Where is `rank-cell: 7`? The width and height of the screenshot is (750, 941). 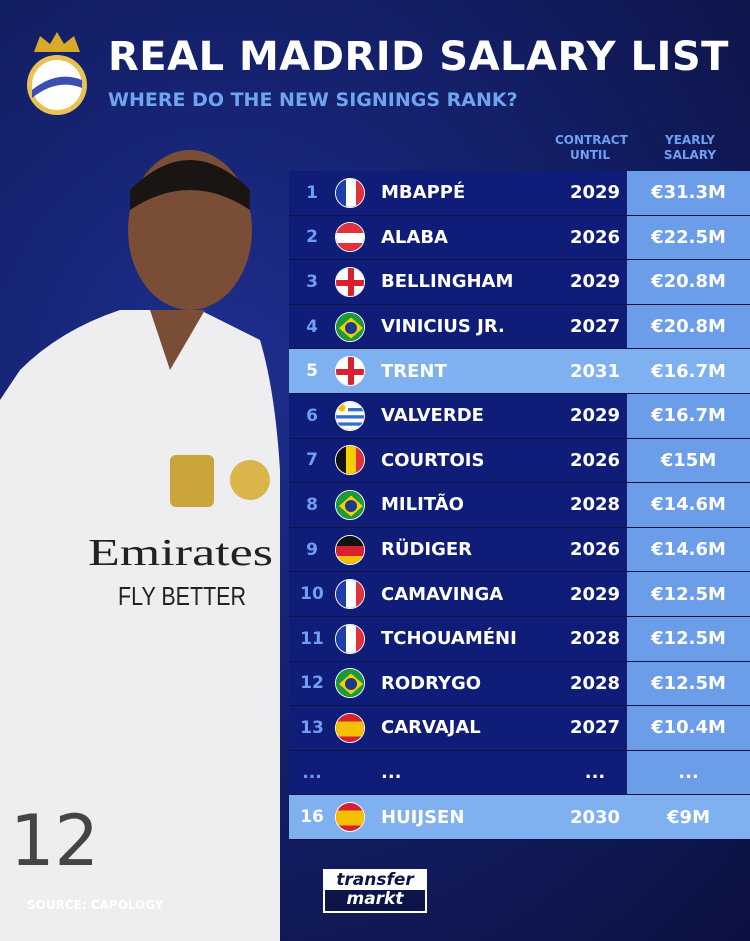 rank-cell: 7 is located at coordinates (312, 460).